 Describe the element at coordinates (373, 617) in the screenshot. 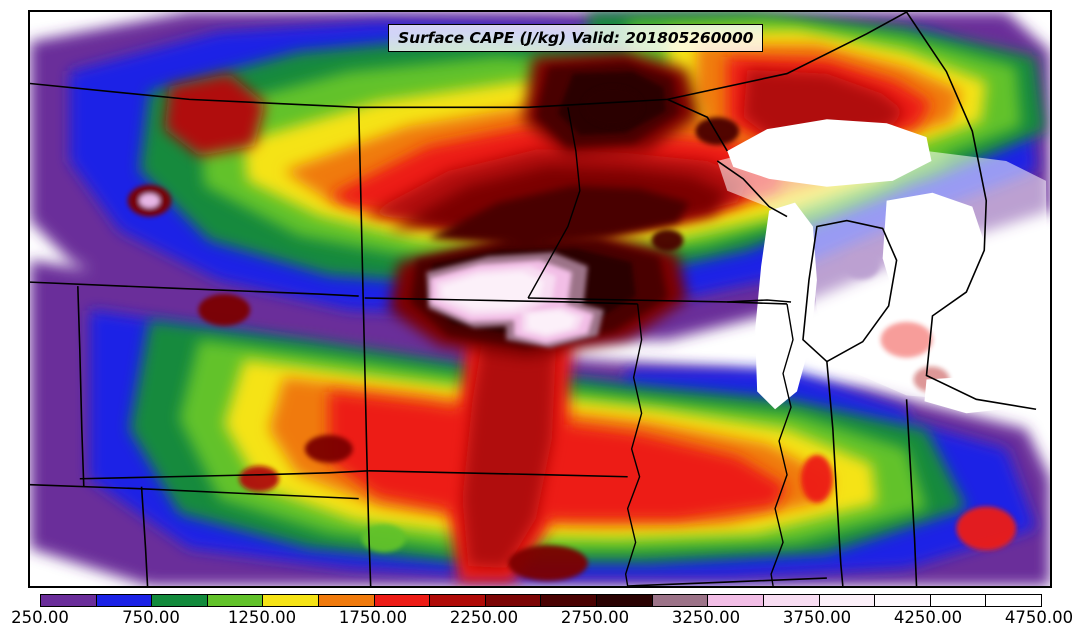

I see `colorbar-tick-1750: 1750.00` at that location.